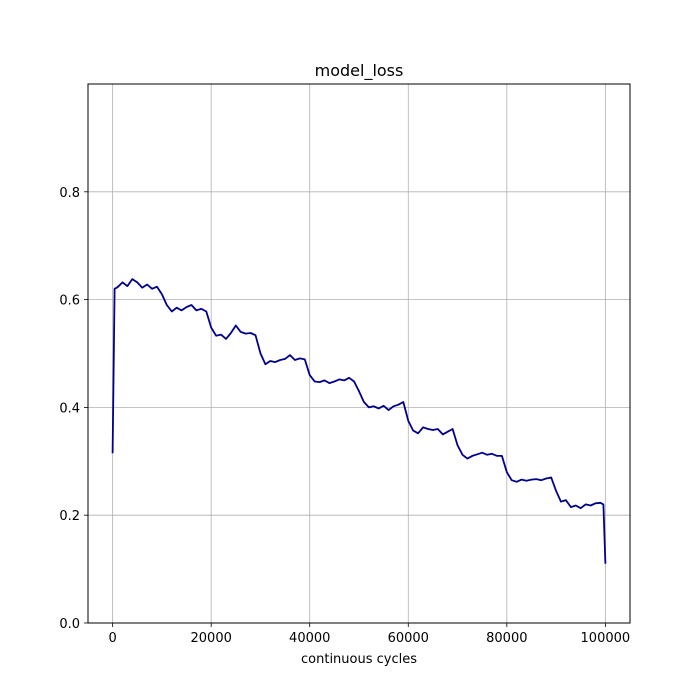 The width and height of the screenshot is (700, 700). Describe the element at coordinates (69, 624) in the screenshot. I see `y-tick-label-0: 0.0` at that location.